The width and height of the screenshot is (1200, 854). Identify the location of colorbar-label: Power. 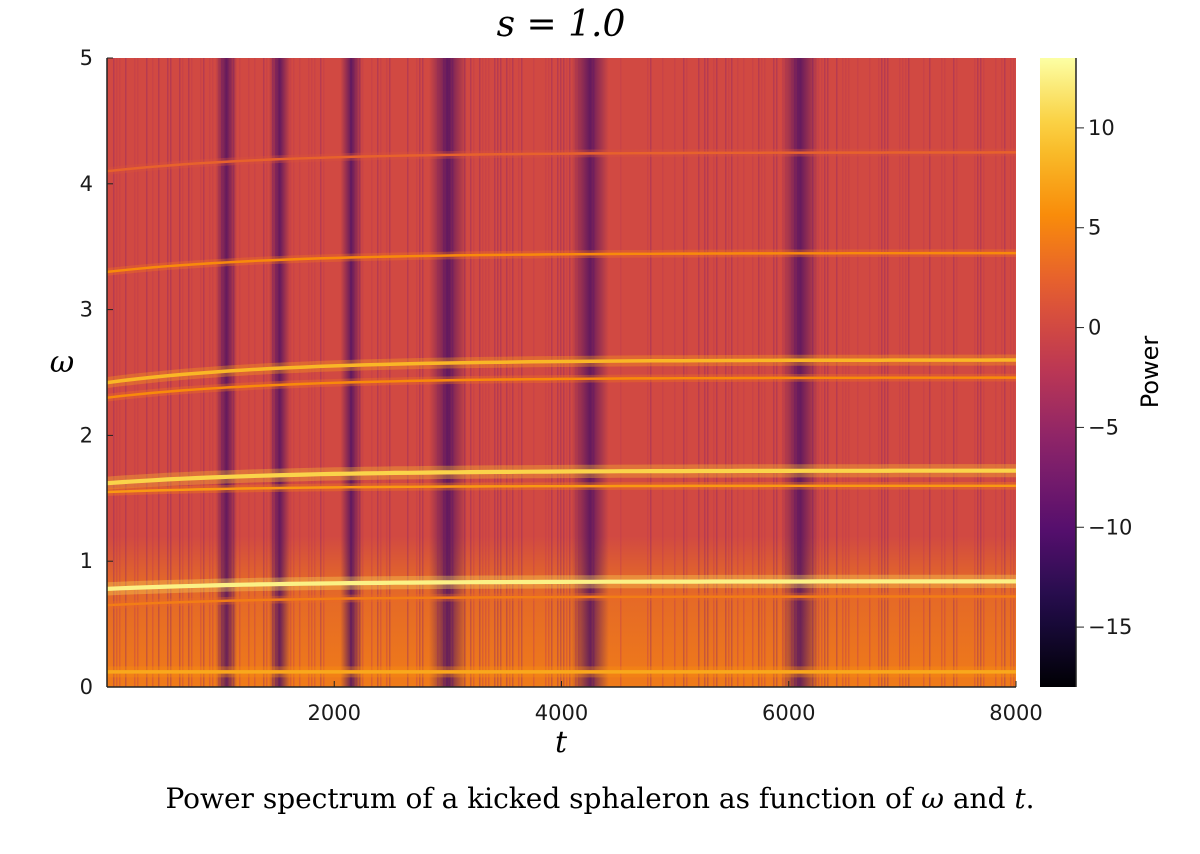
(1150, 372).